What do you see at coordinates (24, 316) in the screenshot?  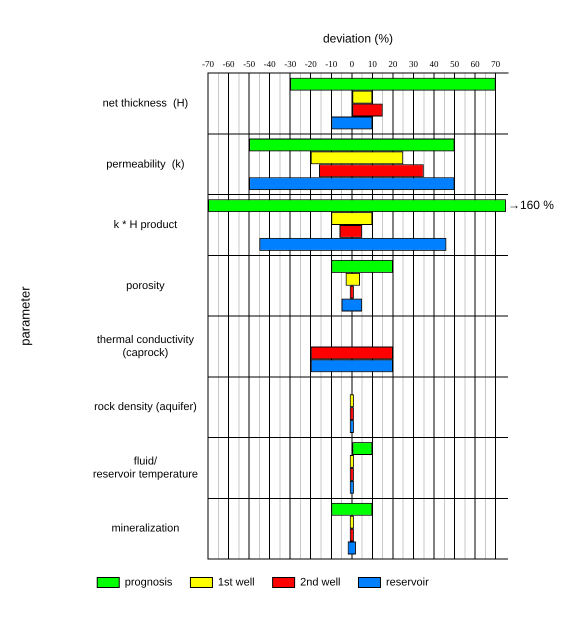 I see `y-axis-title: parameter` at bounding box center [24, 316].